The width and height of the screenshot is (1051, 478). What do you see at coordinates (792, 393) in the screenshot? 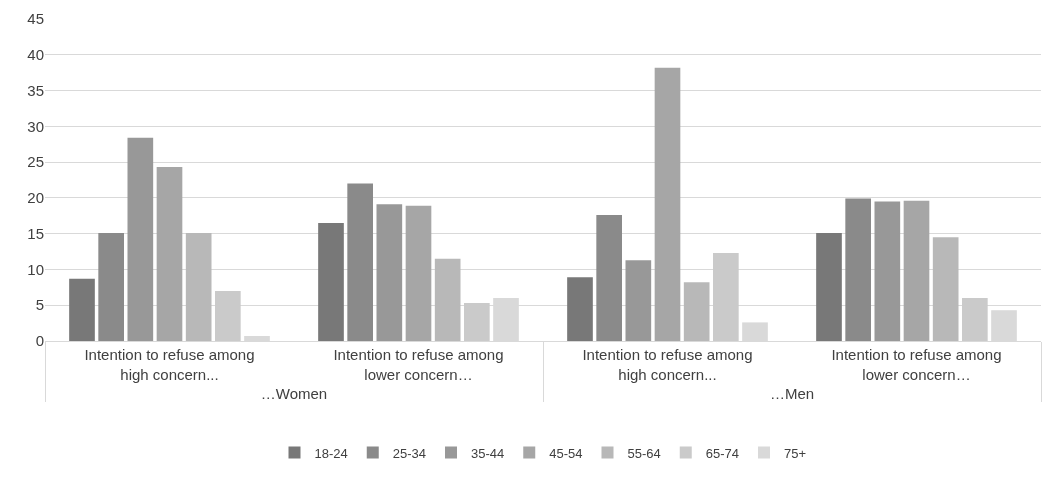
I see `text: …Men` at bounding box center [792, 393].